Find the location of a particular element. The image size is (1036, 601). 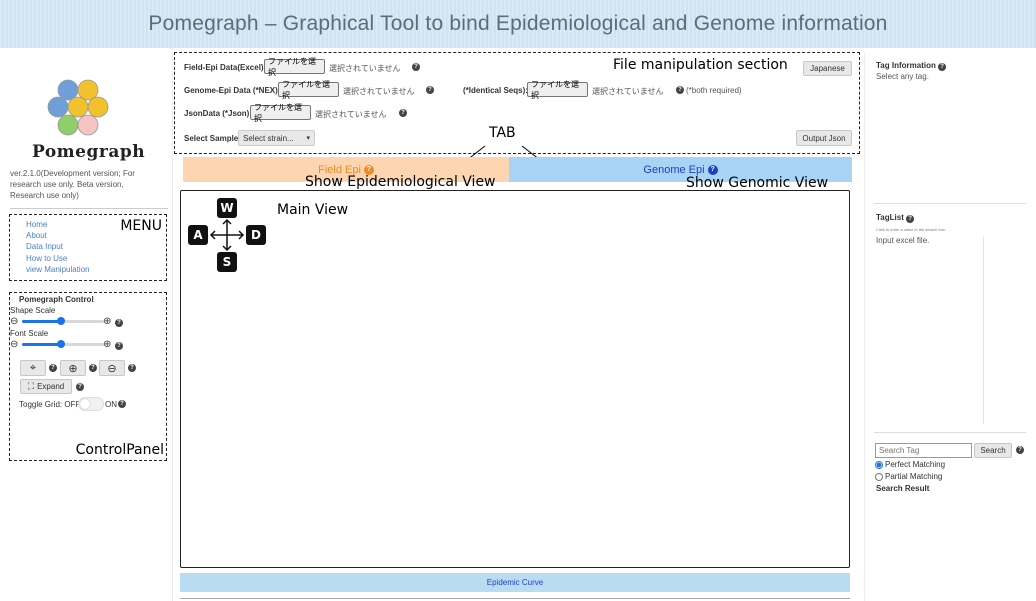

toggle-grid-switch is located at coordinates (91, 404).